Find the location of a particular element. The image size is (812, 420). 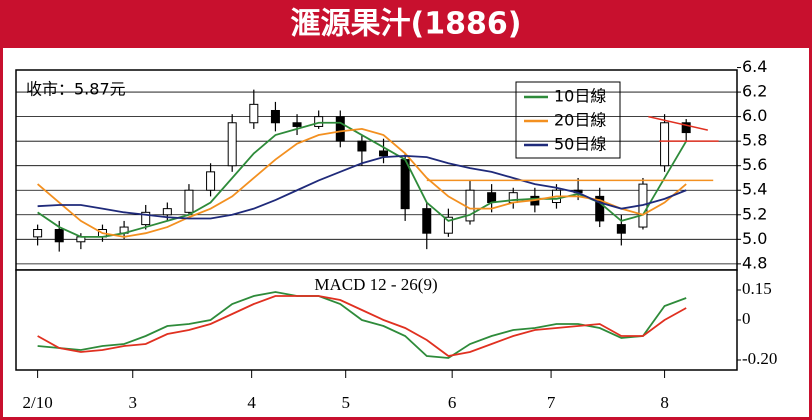

x-tick-label: 7 is located at coordinates (551, 402).